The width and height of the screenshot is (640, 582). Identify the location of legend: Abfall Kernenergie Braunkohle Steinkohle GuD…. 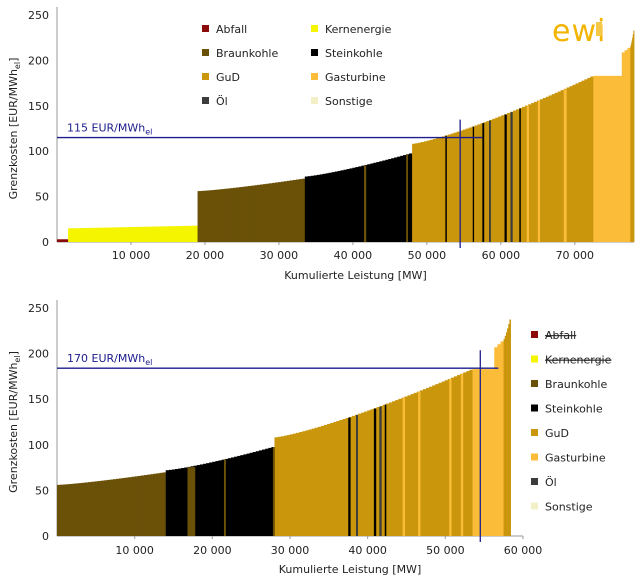
(571, 421).